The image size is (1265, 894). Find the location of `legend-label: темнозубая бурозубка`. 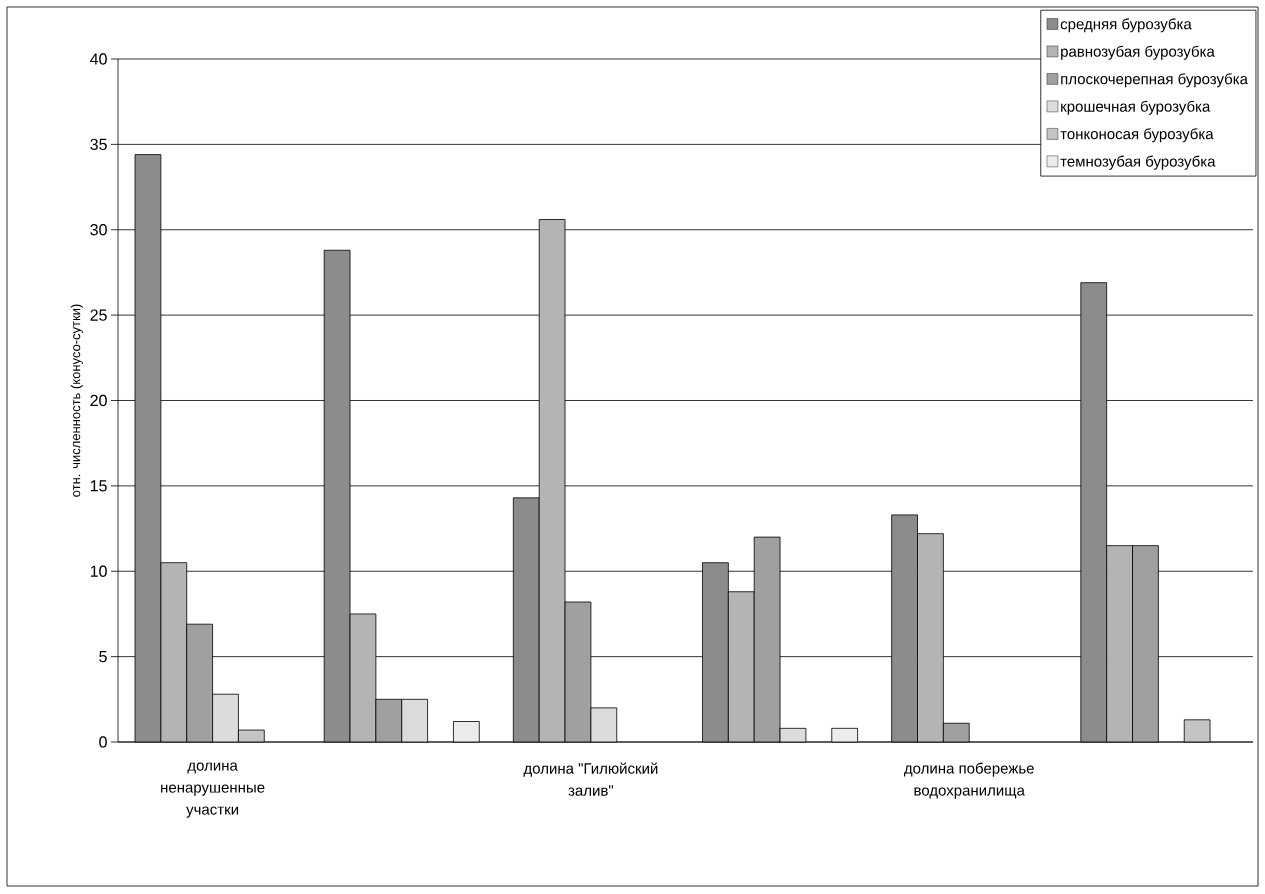

legend-label: темнозубая бурозубка is located at coordinates (1138, 162).